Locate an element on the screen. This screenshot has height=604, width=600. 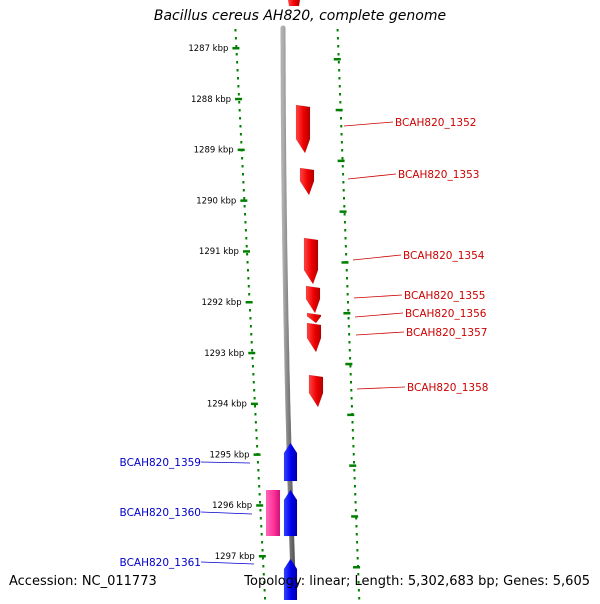
gene-label: BCAH820_1356 is located at coordinates (446, 314).